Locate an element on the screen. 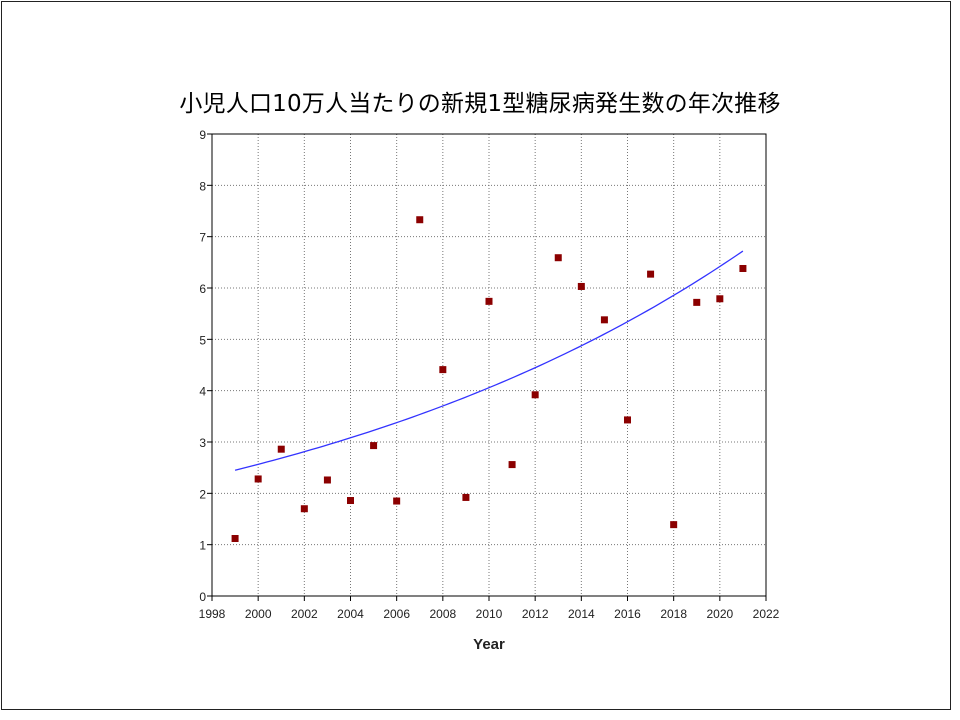  y-tick-label: 9 is located at coordinates (202, 135).